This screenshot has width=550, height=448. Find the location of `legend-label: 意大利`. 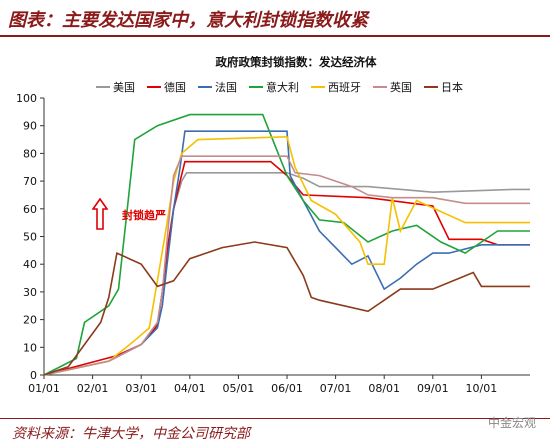

legend-label: 意大利 is located at coordinates (282, 87).